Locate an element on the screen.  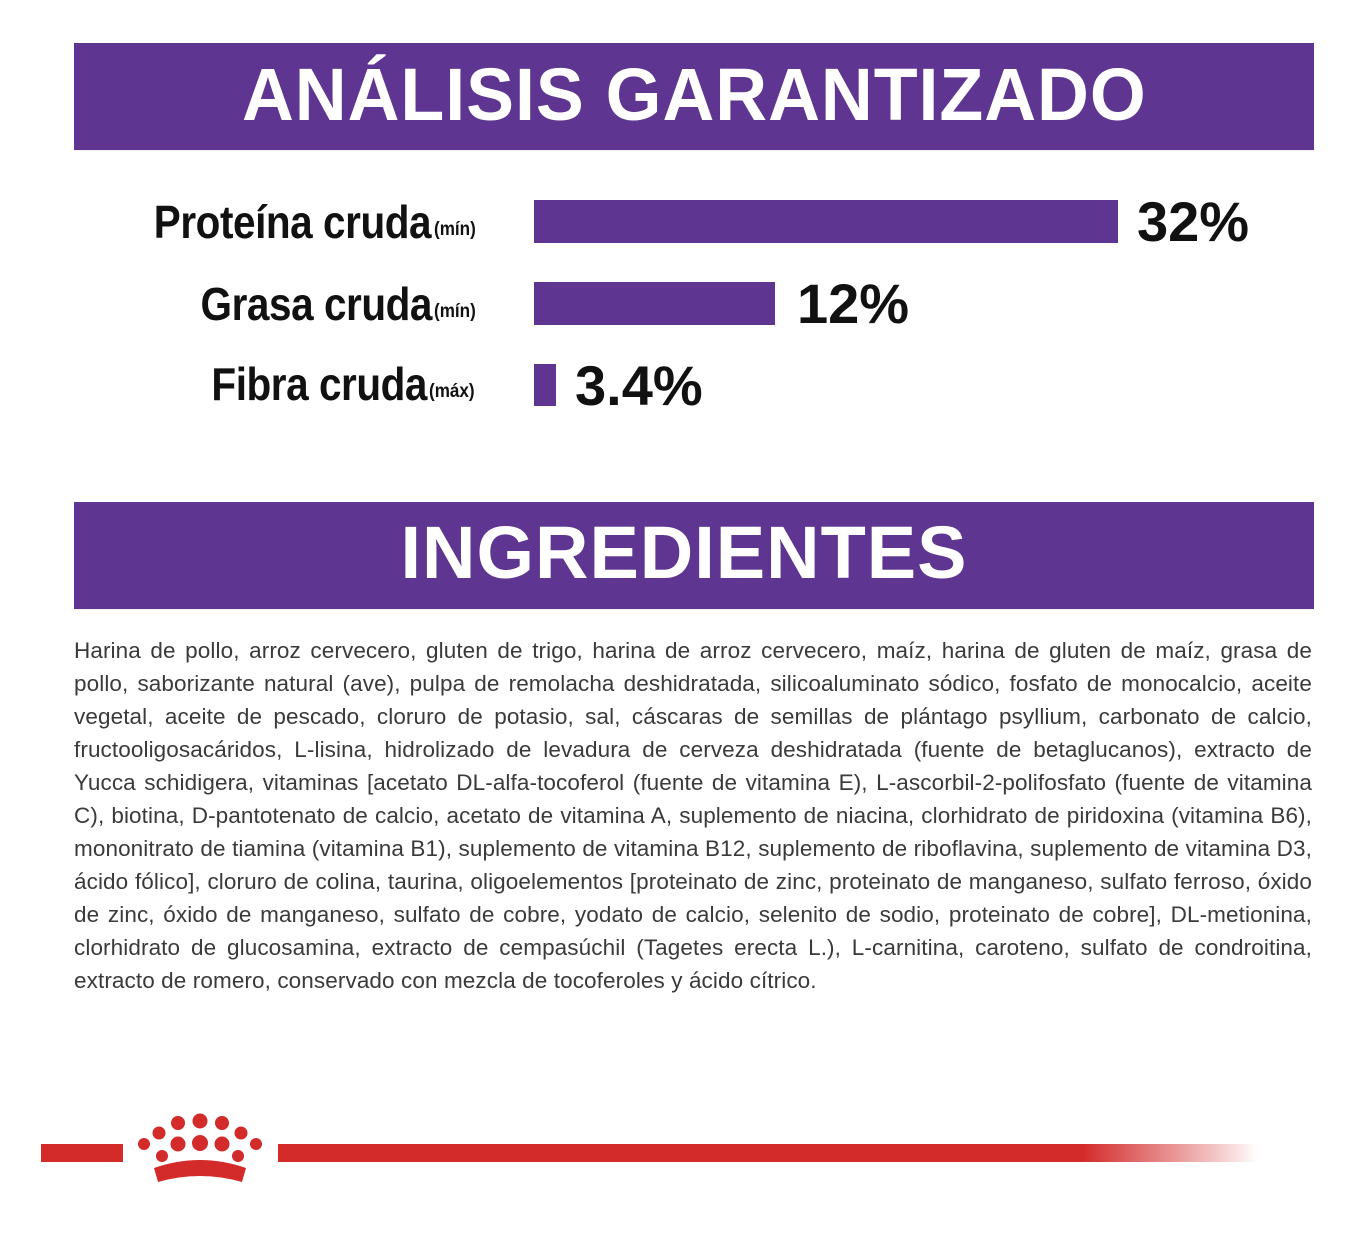
analysis-title: ANÁLISIS GARANTIZADO is located at coordinates (694, 94).